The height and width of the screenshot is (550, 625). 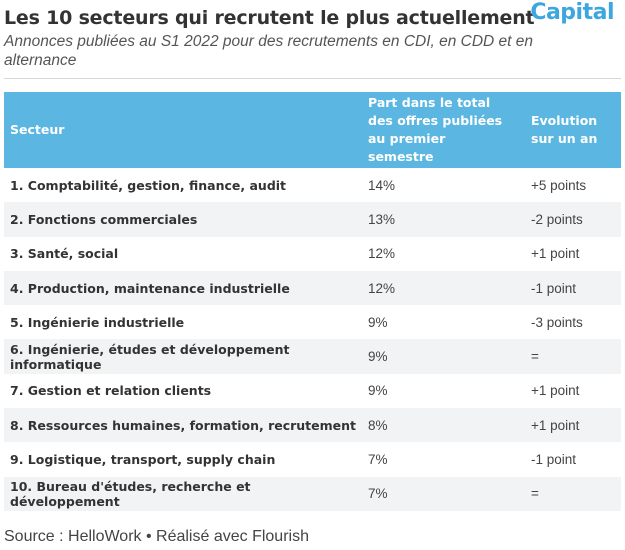 I want to click on sector-cell: 2. Fonctions commerciales, so click(x=104, y=219).